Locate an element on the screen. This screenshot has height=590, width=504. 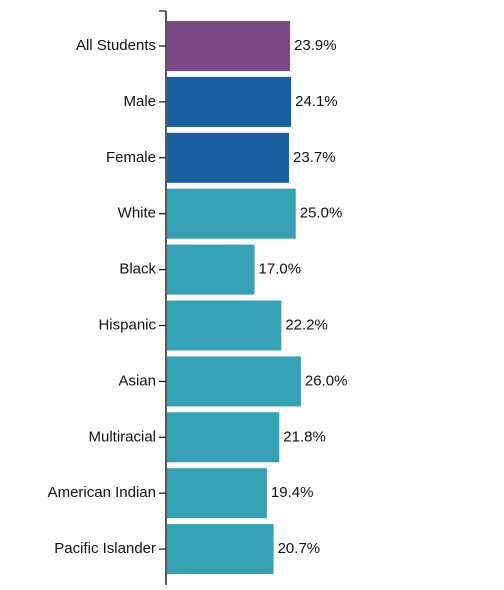
category-label-male: Male is located at coordinates (139, 101).